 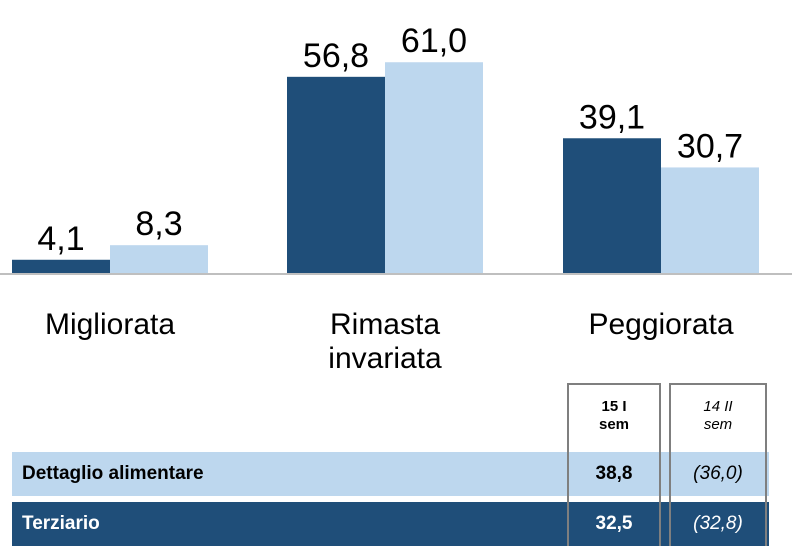 I want to click on category-label: Peggiorata, so click(x=661, y=324).